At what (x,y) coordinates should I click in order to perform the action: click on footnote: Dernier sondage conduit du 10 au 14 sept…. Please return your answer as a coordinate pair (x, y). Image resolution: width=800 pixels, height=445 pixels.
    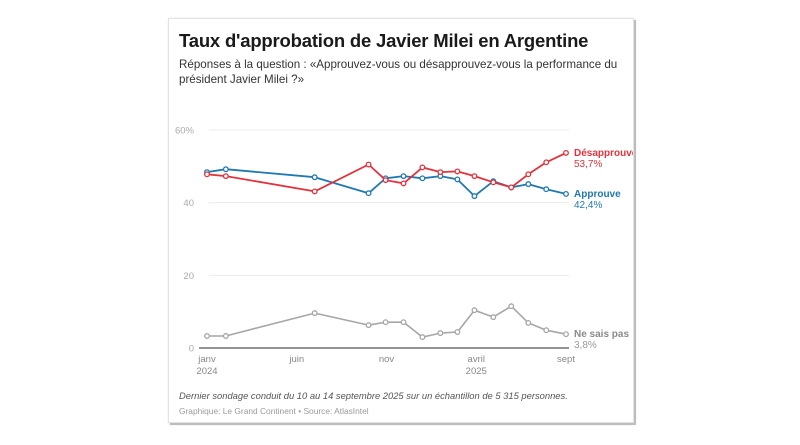
    Looking at the image, I should click on (373, 395).